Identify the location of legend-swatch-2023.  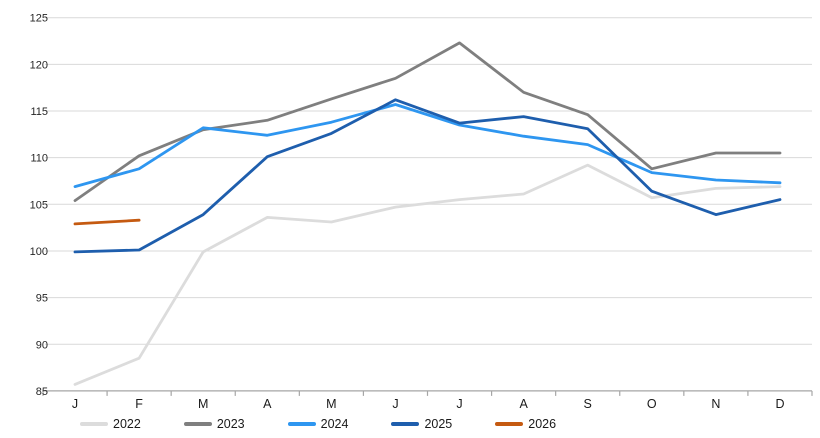
(197, 424).